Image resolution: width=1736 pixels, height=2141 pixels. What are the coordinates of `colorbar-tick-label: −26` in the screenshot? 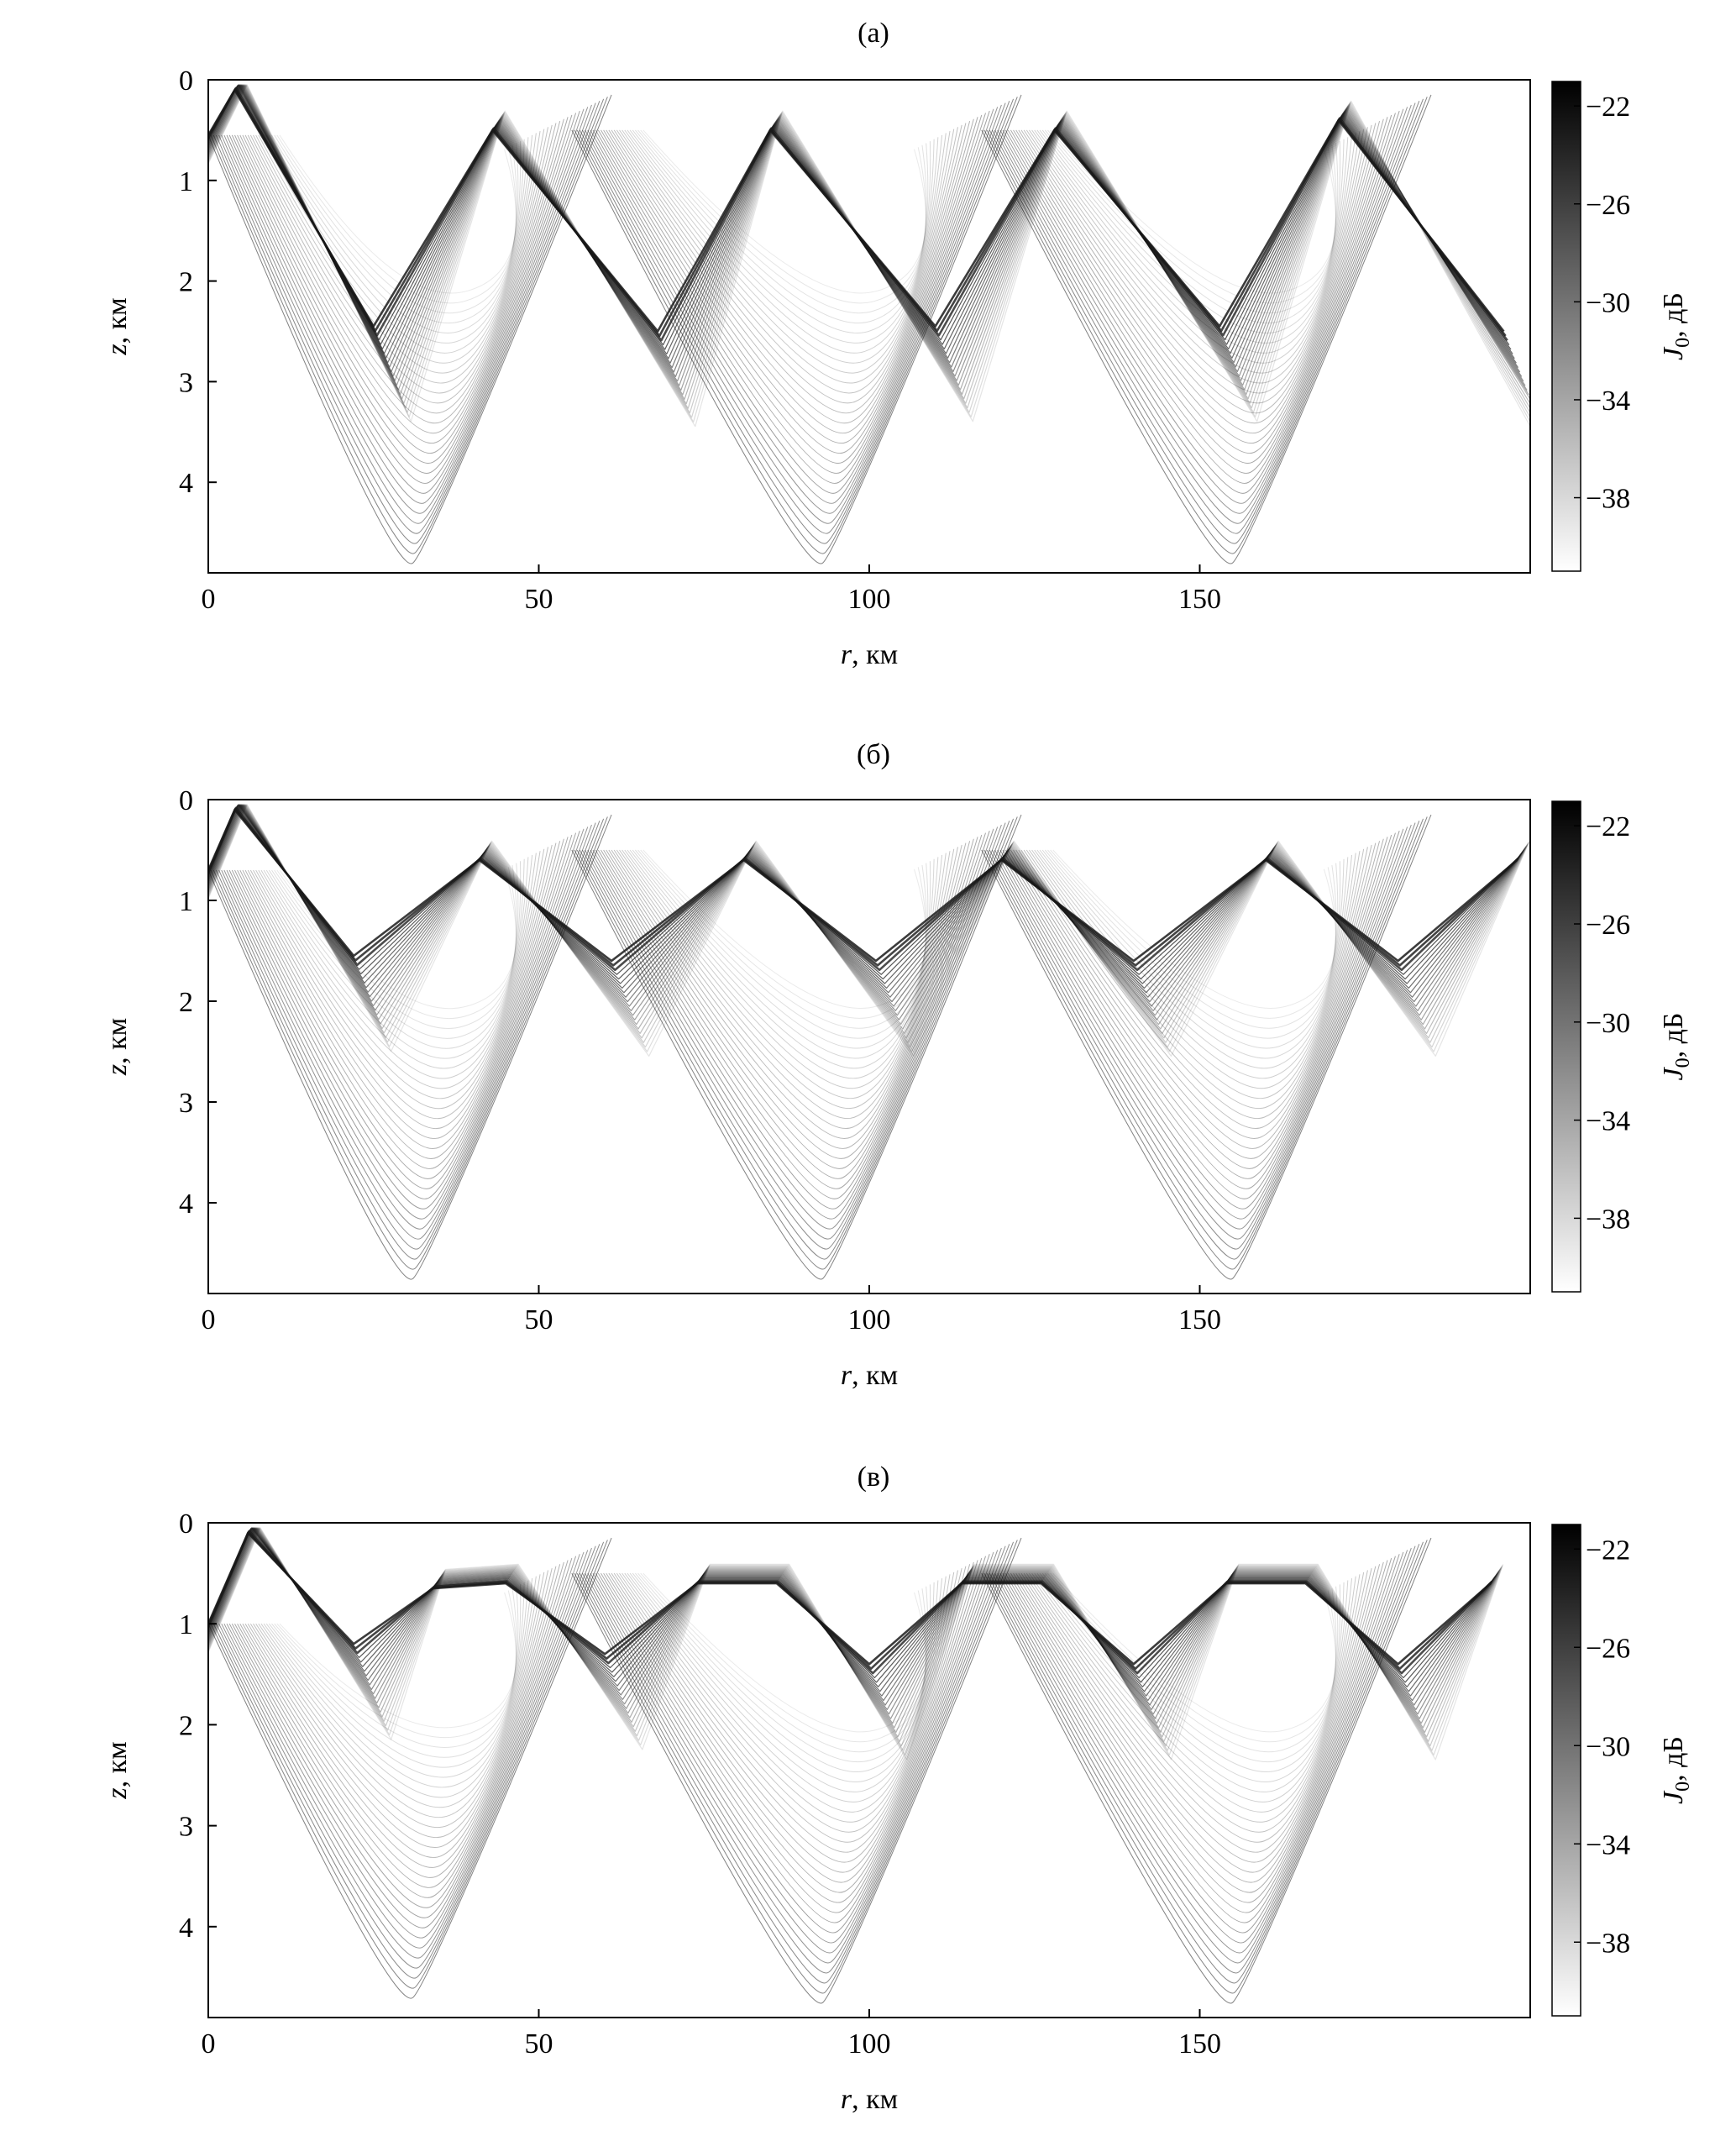 It's located at (1608, 205).